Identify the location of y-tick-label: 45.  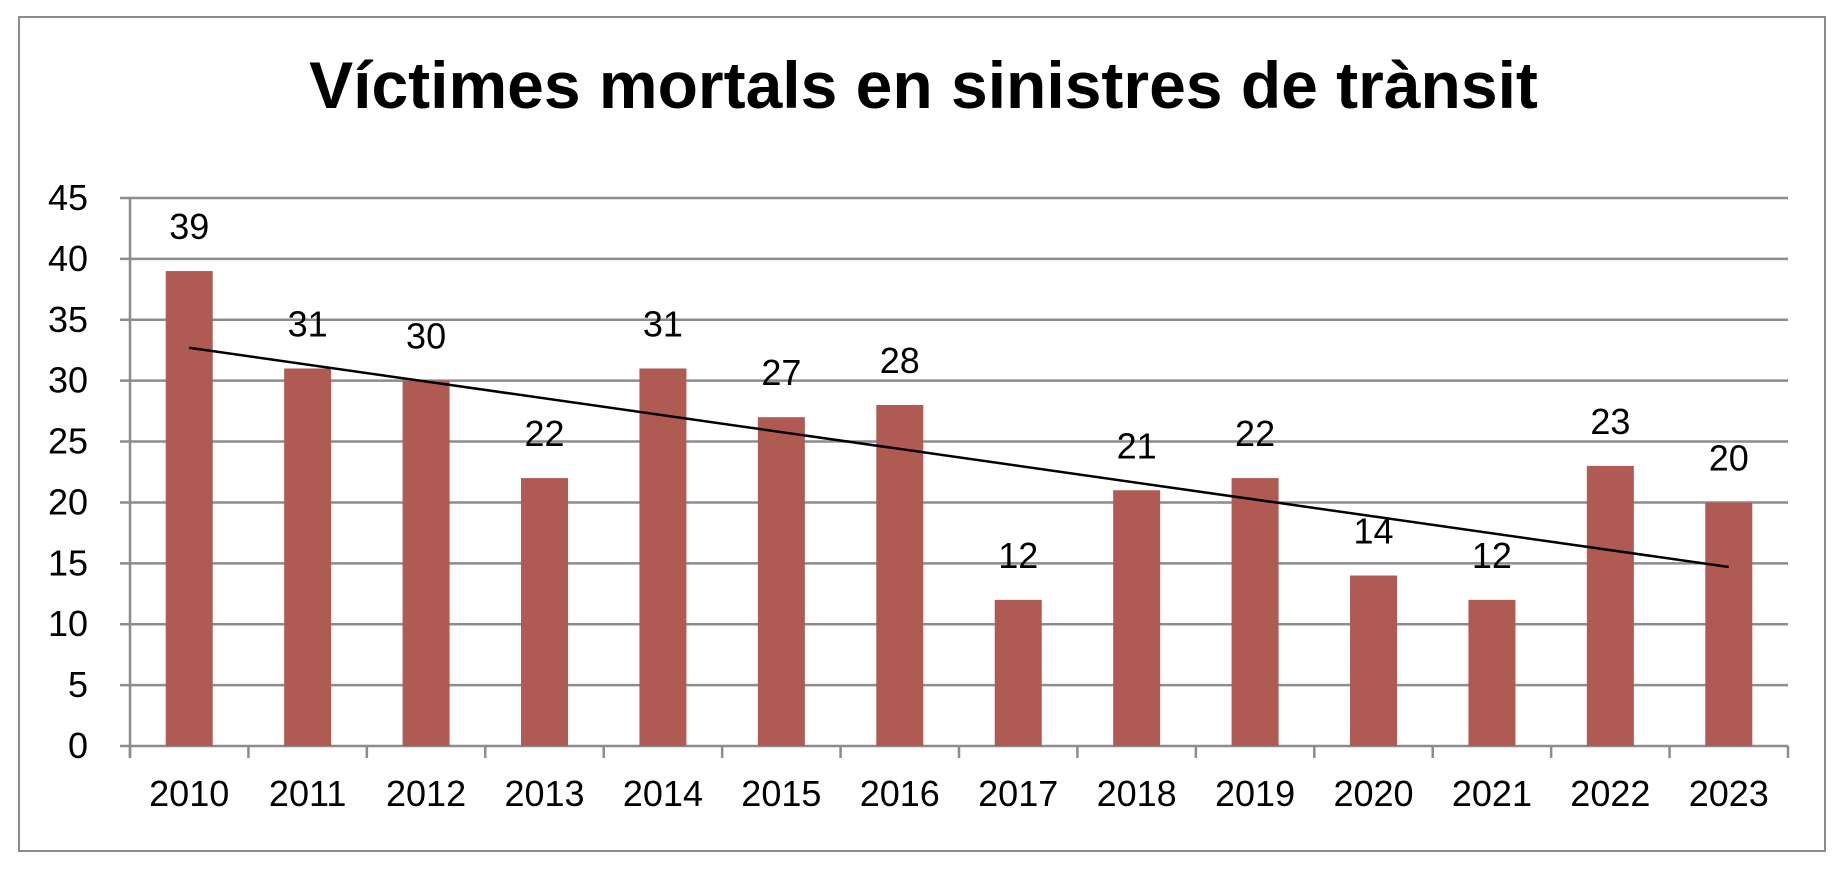
(68, 197).